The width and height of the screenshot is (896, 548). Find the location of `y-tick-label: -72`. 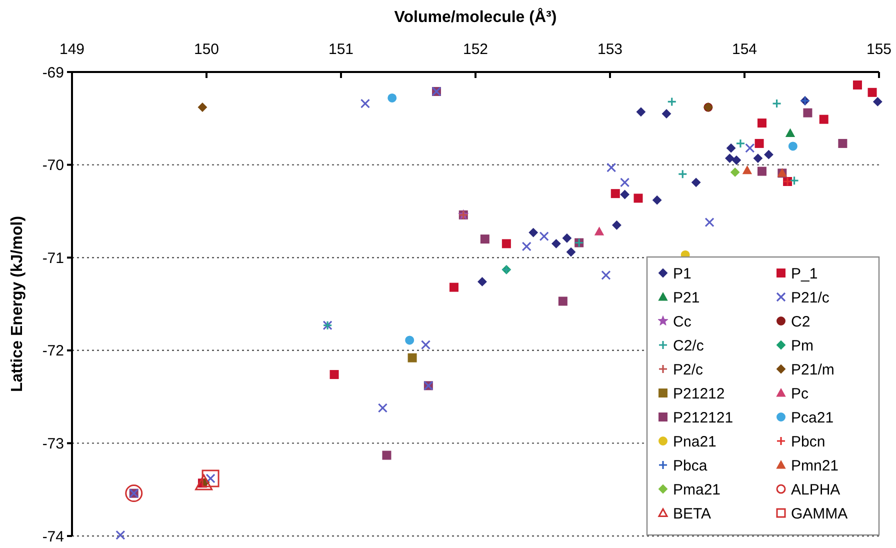

y-tick-label: -72 is located at coordinates (53, 351).